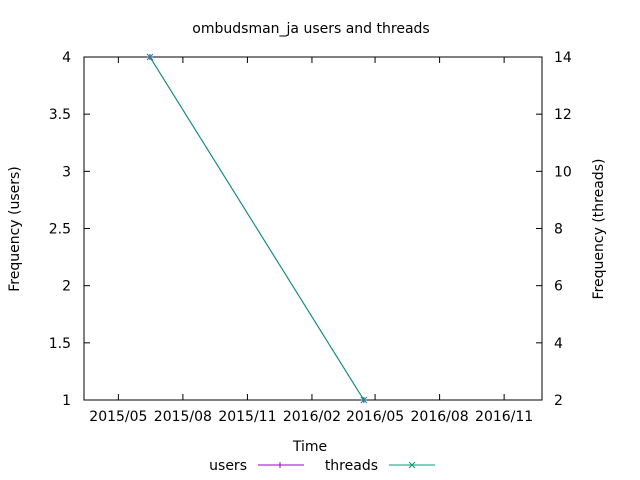 This screenshot has height=480, width=640. What do you see at coordinates (375, 417) in the screenshot?
I see `x-tick-label: 2016/05` at bounding box center [375, 417].